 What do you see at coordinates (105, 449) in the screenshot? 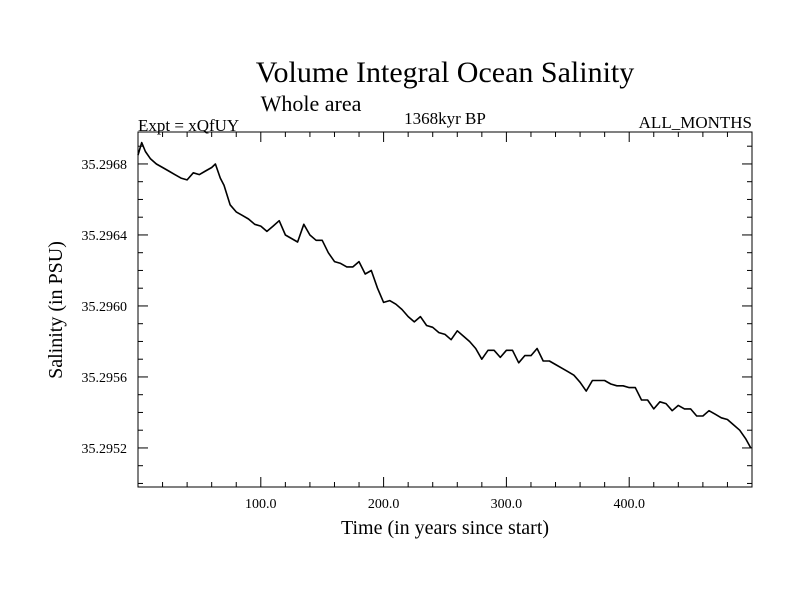
I see `y-tick-label: 35.2952` at bounding box center [105, 449].